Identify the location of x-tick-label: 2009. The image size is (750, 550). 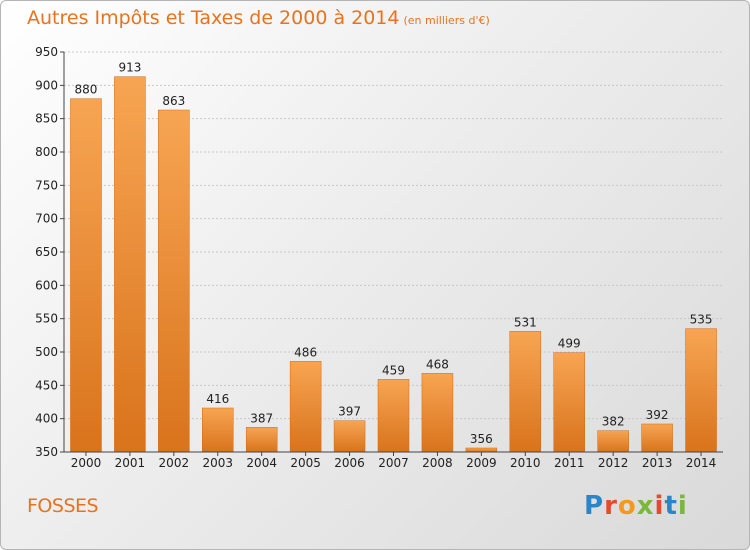
(481, 463).